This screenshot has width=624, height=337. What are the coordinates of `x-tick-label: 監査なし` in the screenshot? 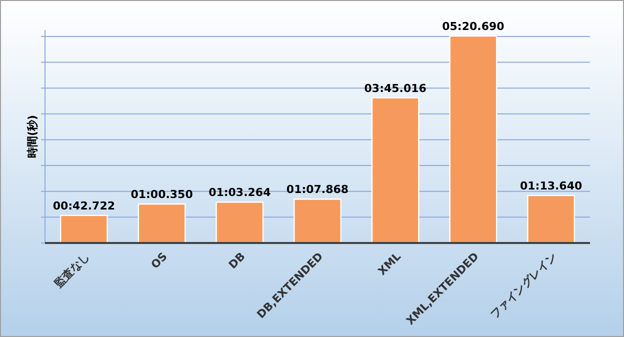 It's located at (72, 270).